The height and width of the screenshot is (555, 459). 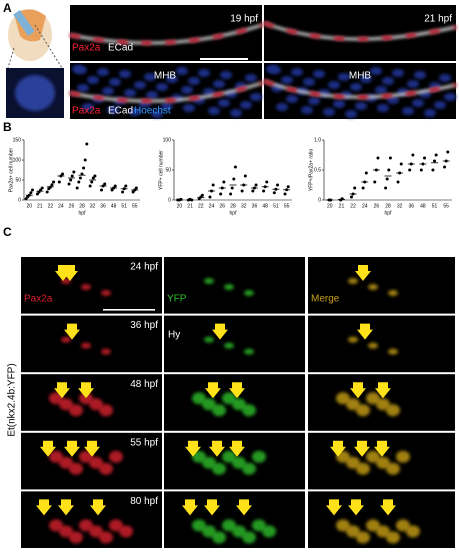 What do you see at coordinates (19, 200) in the screenshot?
I see `y-tick-label: 0` at bounding box center [19, 200].